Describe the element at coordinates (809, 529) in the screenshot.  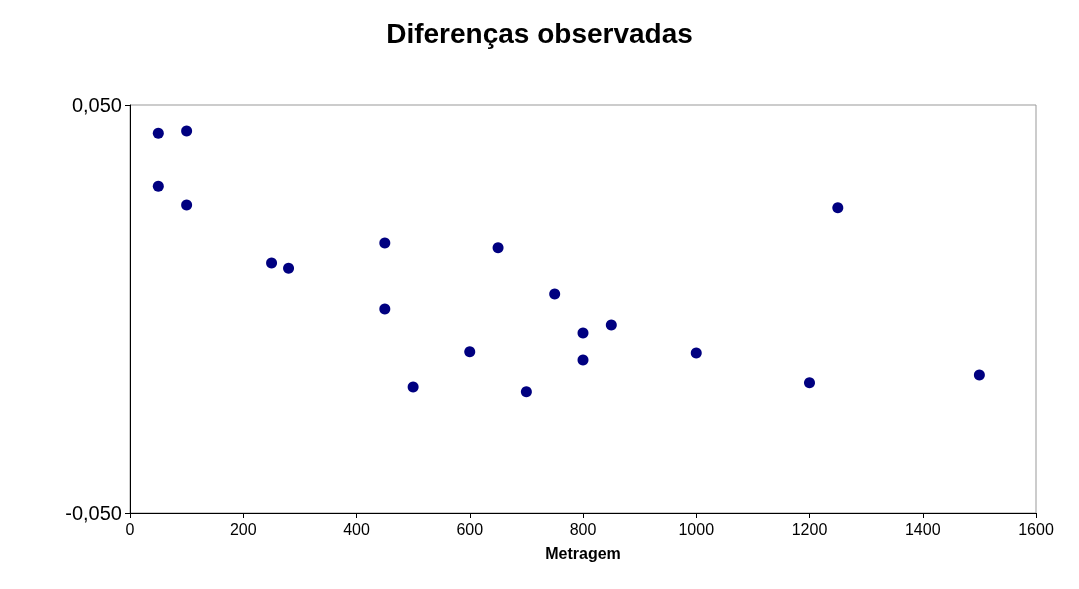
I see `x-tick-label: 1200` at that location.